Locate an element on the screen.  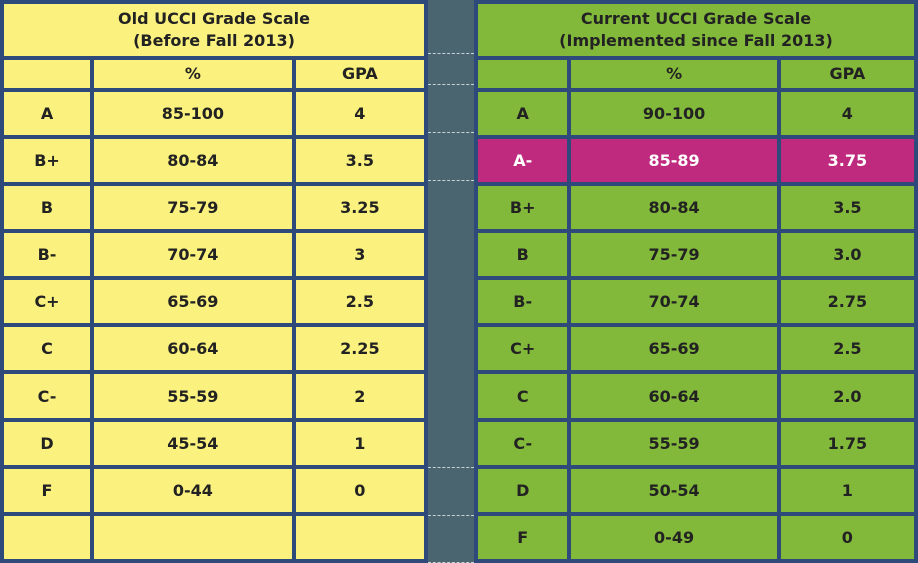
table-row: D 50-54 1 is located at coordinates (695, 490).